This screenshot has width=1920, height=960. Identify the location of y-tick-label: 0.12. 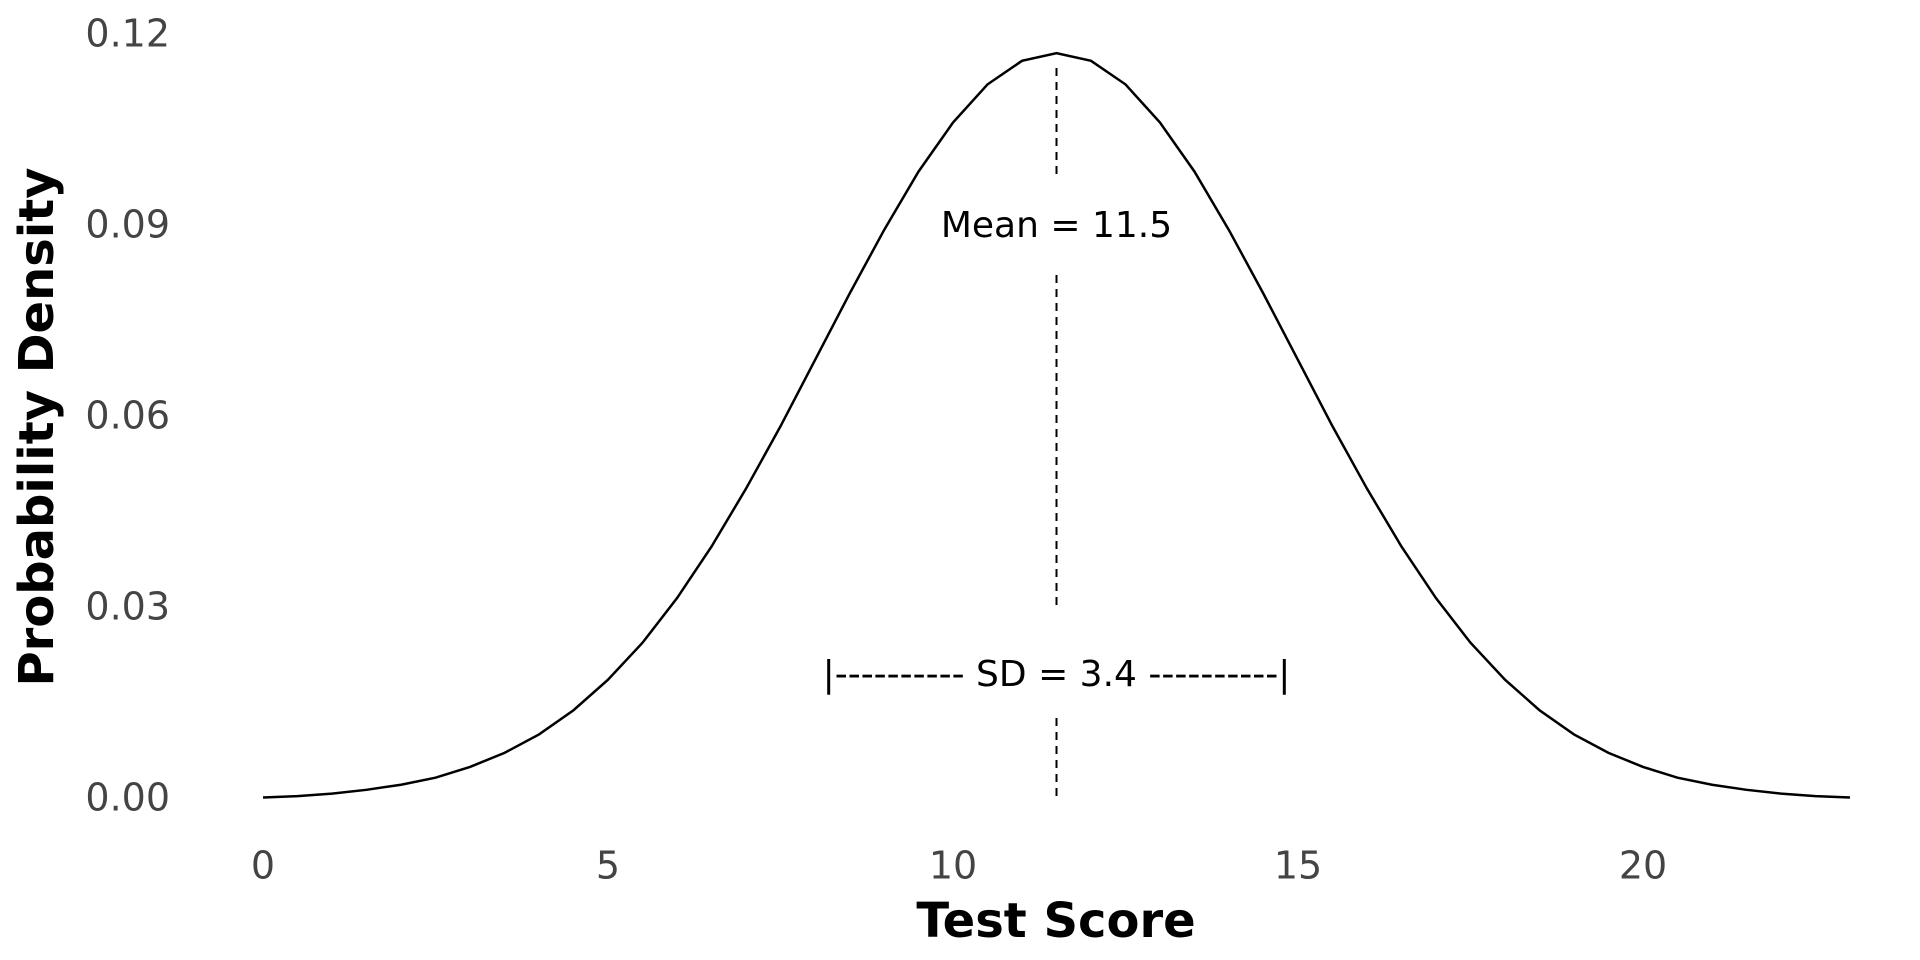
(127, 34).